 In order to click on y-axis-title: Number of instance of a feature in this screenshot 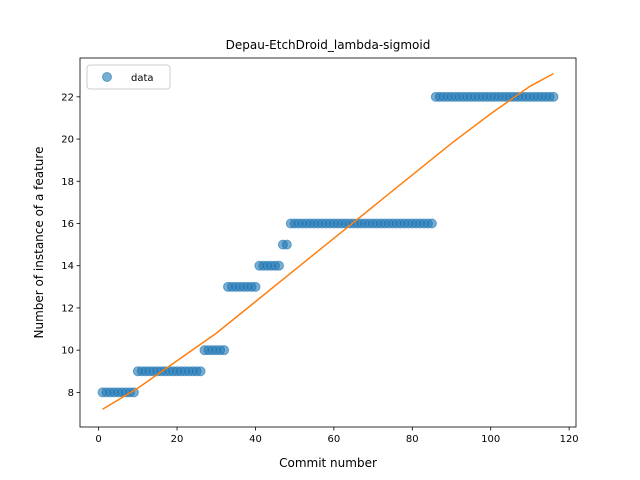, I will do `click(39, 243)`.